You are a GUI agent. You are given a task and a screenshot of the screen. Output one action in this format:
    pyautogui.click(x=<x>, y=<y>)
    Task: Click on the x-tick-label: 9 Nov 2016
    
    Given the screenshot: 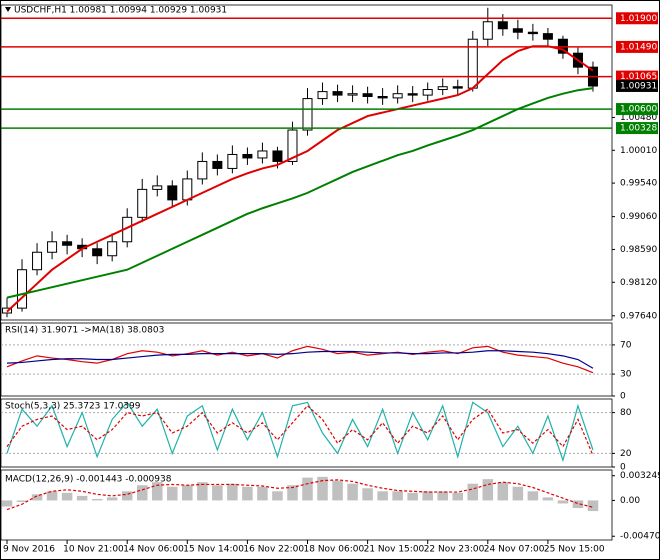 What is the action you would take?
    pyautogui.click(x=29, y=550)
    